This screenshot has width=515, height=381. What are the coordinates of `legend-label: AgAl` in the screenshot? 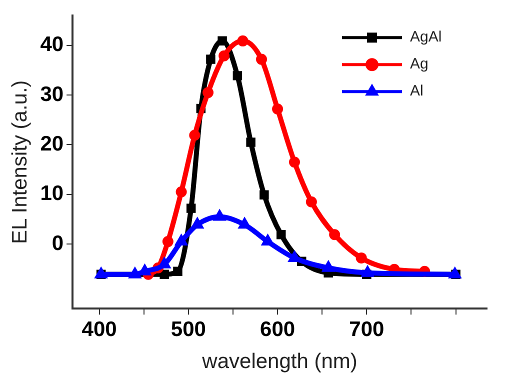 It's located at (426, 37).